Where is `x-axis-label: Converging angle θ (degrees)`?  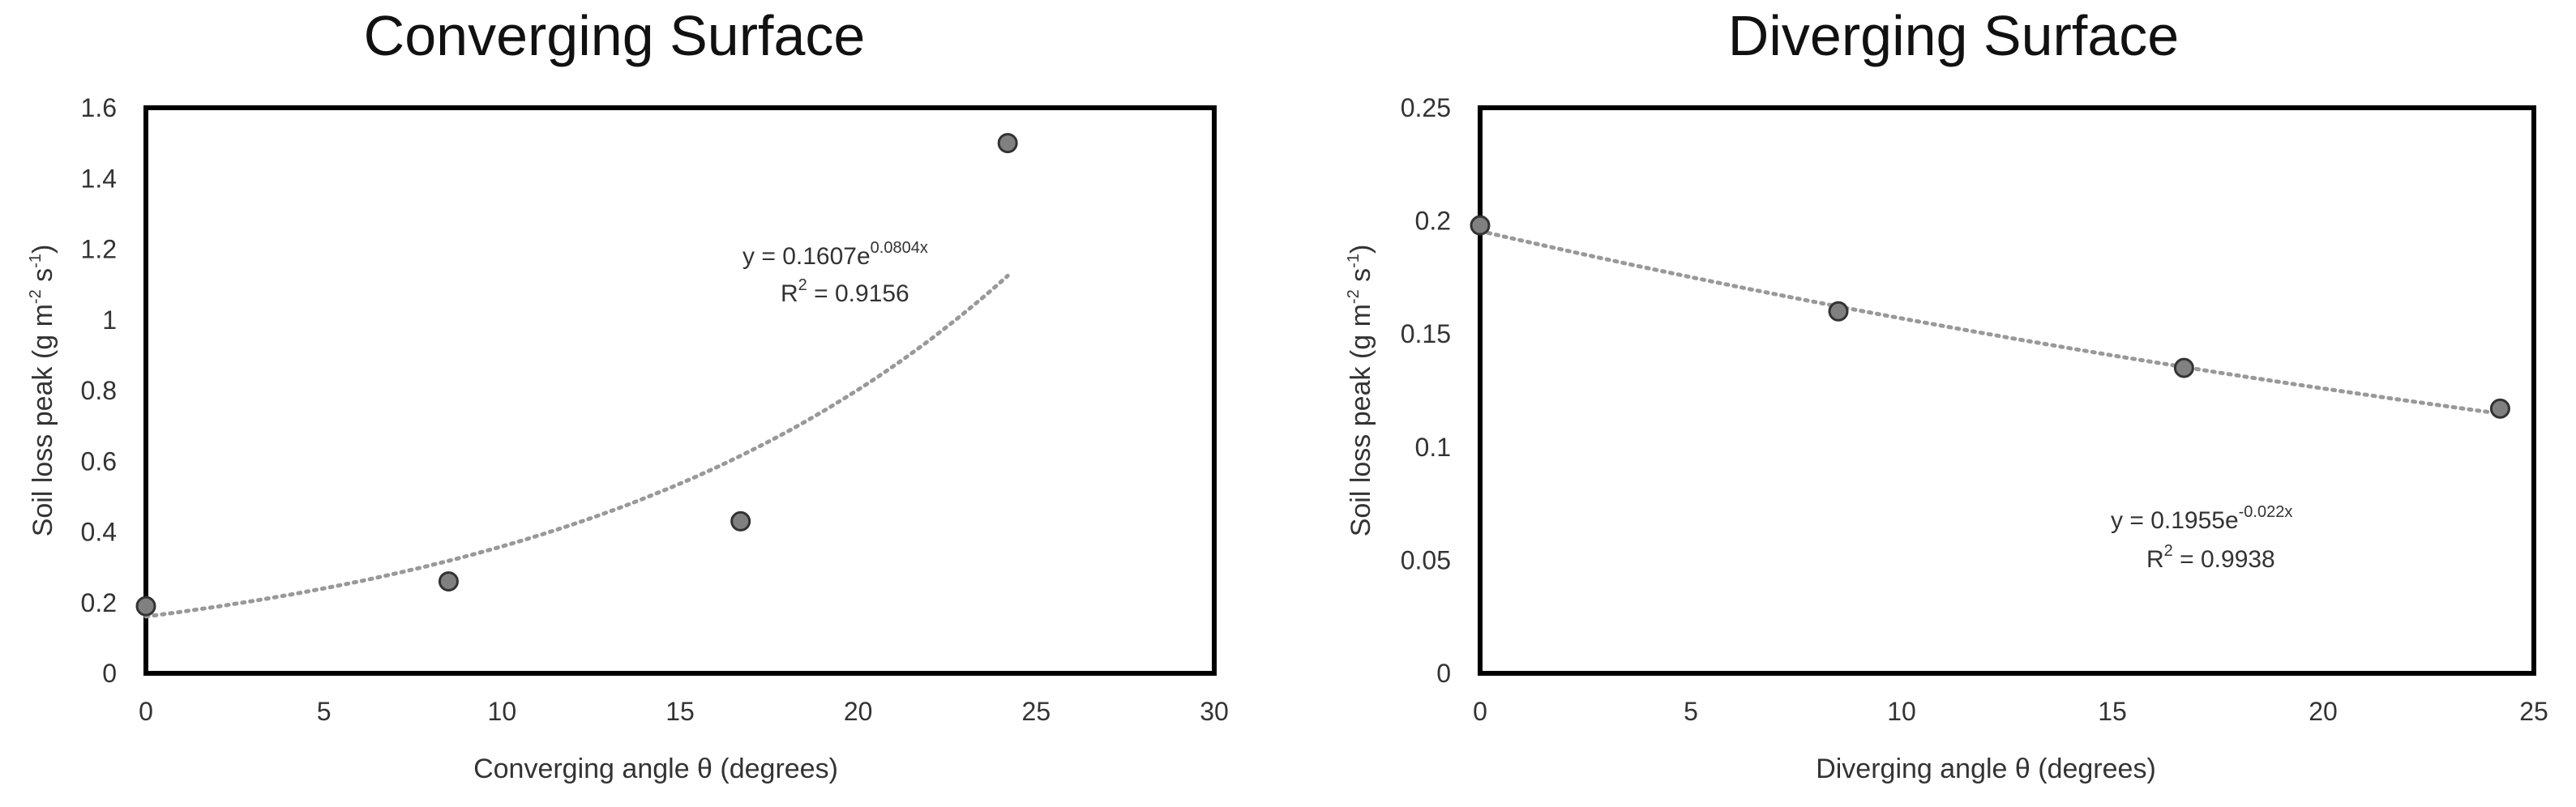
x-axis-label: Converging angle θ (degrees) is located at coordinates (655, 769).